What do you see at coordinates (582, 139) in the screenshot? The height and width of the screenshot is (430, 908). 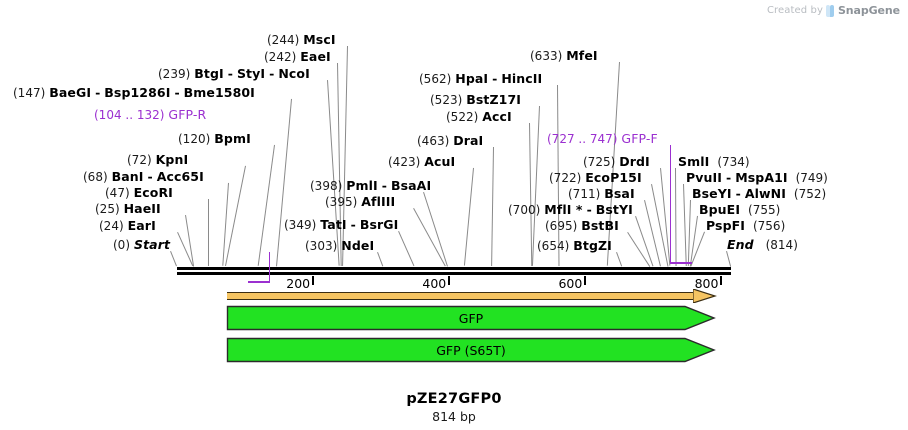 I see `primer-range: (727 .. 747)` at bounding box center [582, 139].